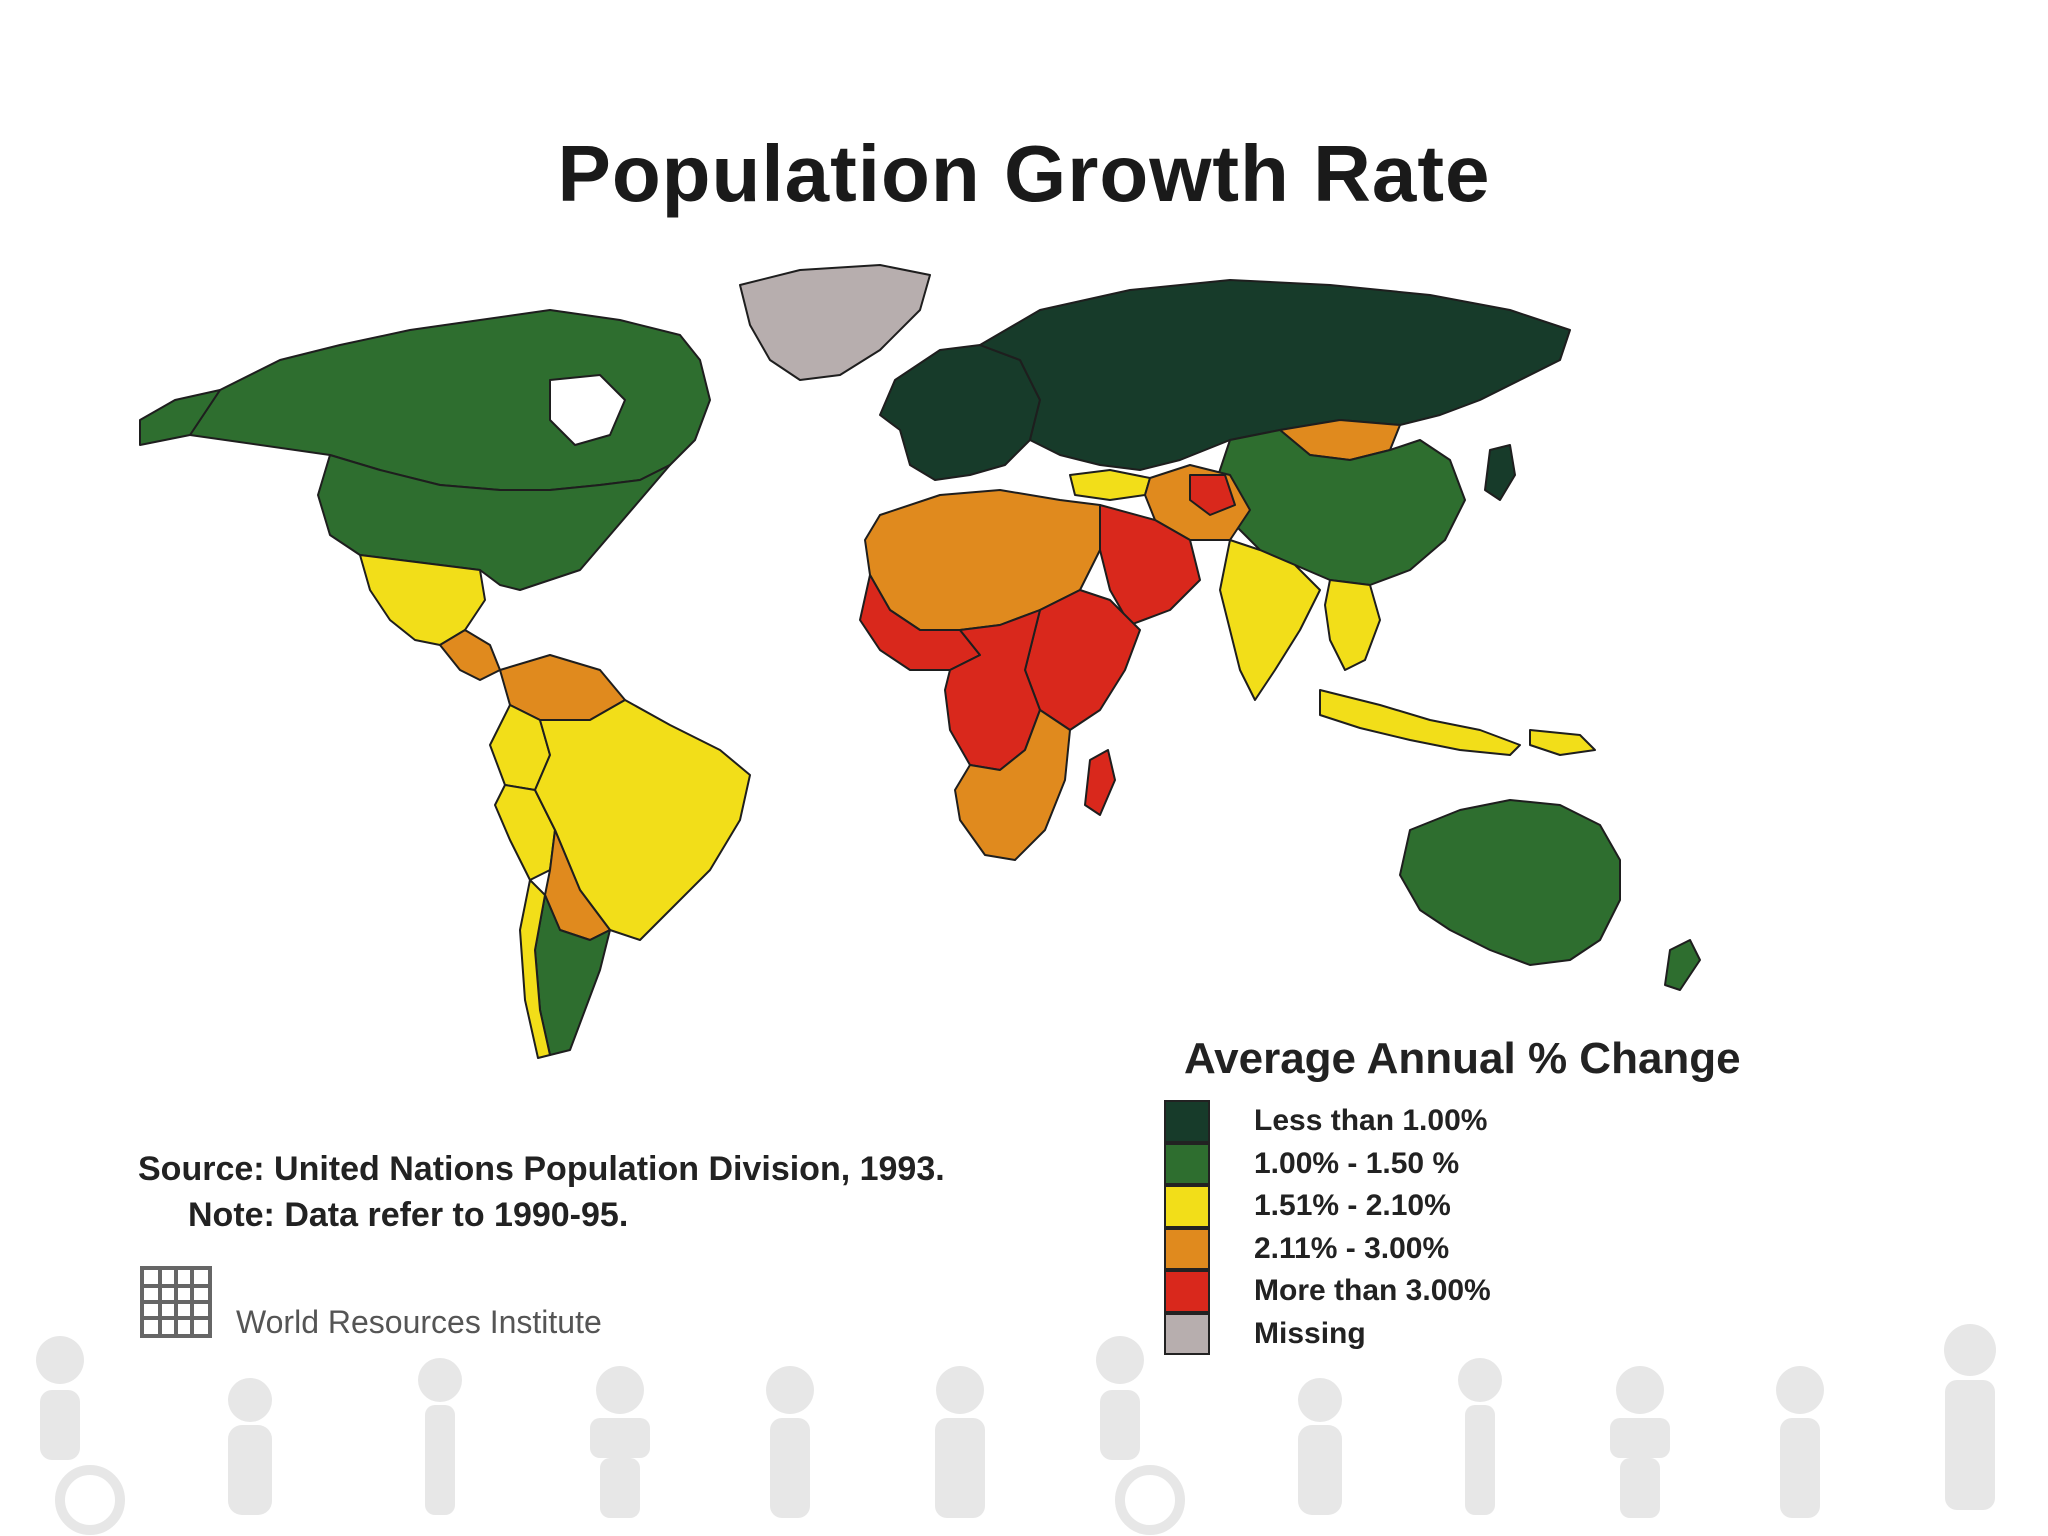 The image size is (2048, 1536). What do you see at coordinates (408, 1215) in the screenshot?
I see `note-text: Note: Data refer to 1990-95.` at bounding box center [408, 1215].